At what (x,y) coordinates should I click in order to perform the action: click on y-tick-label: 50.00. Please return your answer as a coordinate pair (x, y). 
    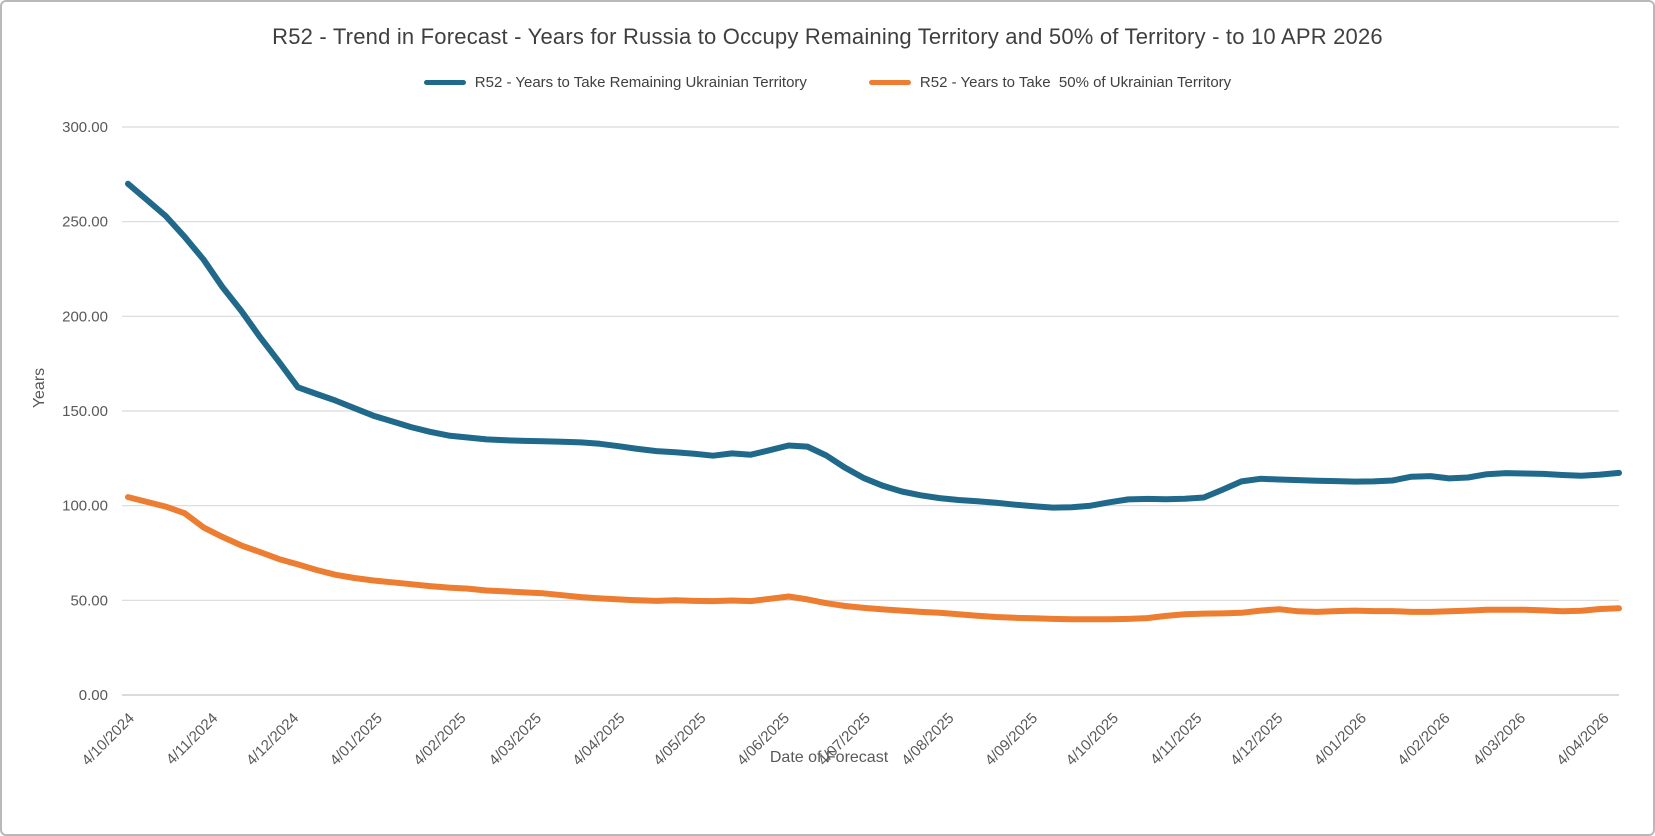
    Looking at the image, I should click on (89, 600).